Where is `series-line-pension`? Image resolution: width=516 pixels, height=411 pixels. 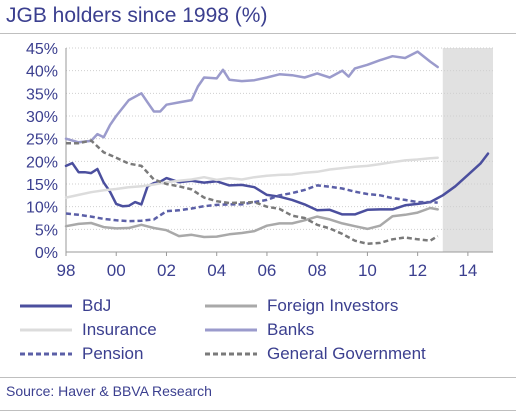
series-line-pension is located at coordinates (251, 203).